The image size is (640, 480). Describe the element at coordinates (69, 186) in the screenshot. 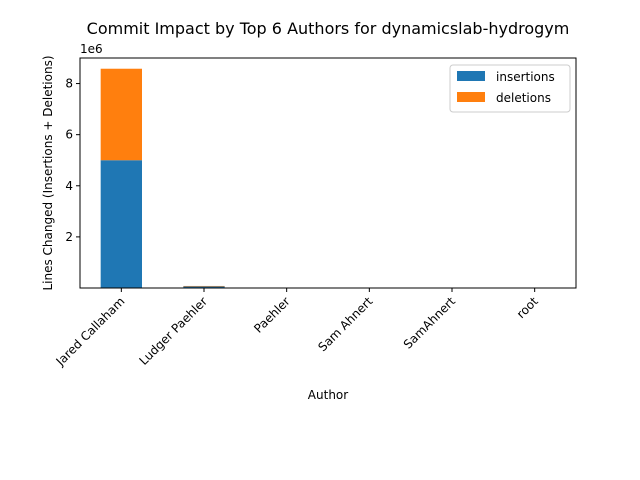

I see `y-tick-label: 4` at that location.